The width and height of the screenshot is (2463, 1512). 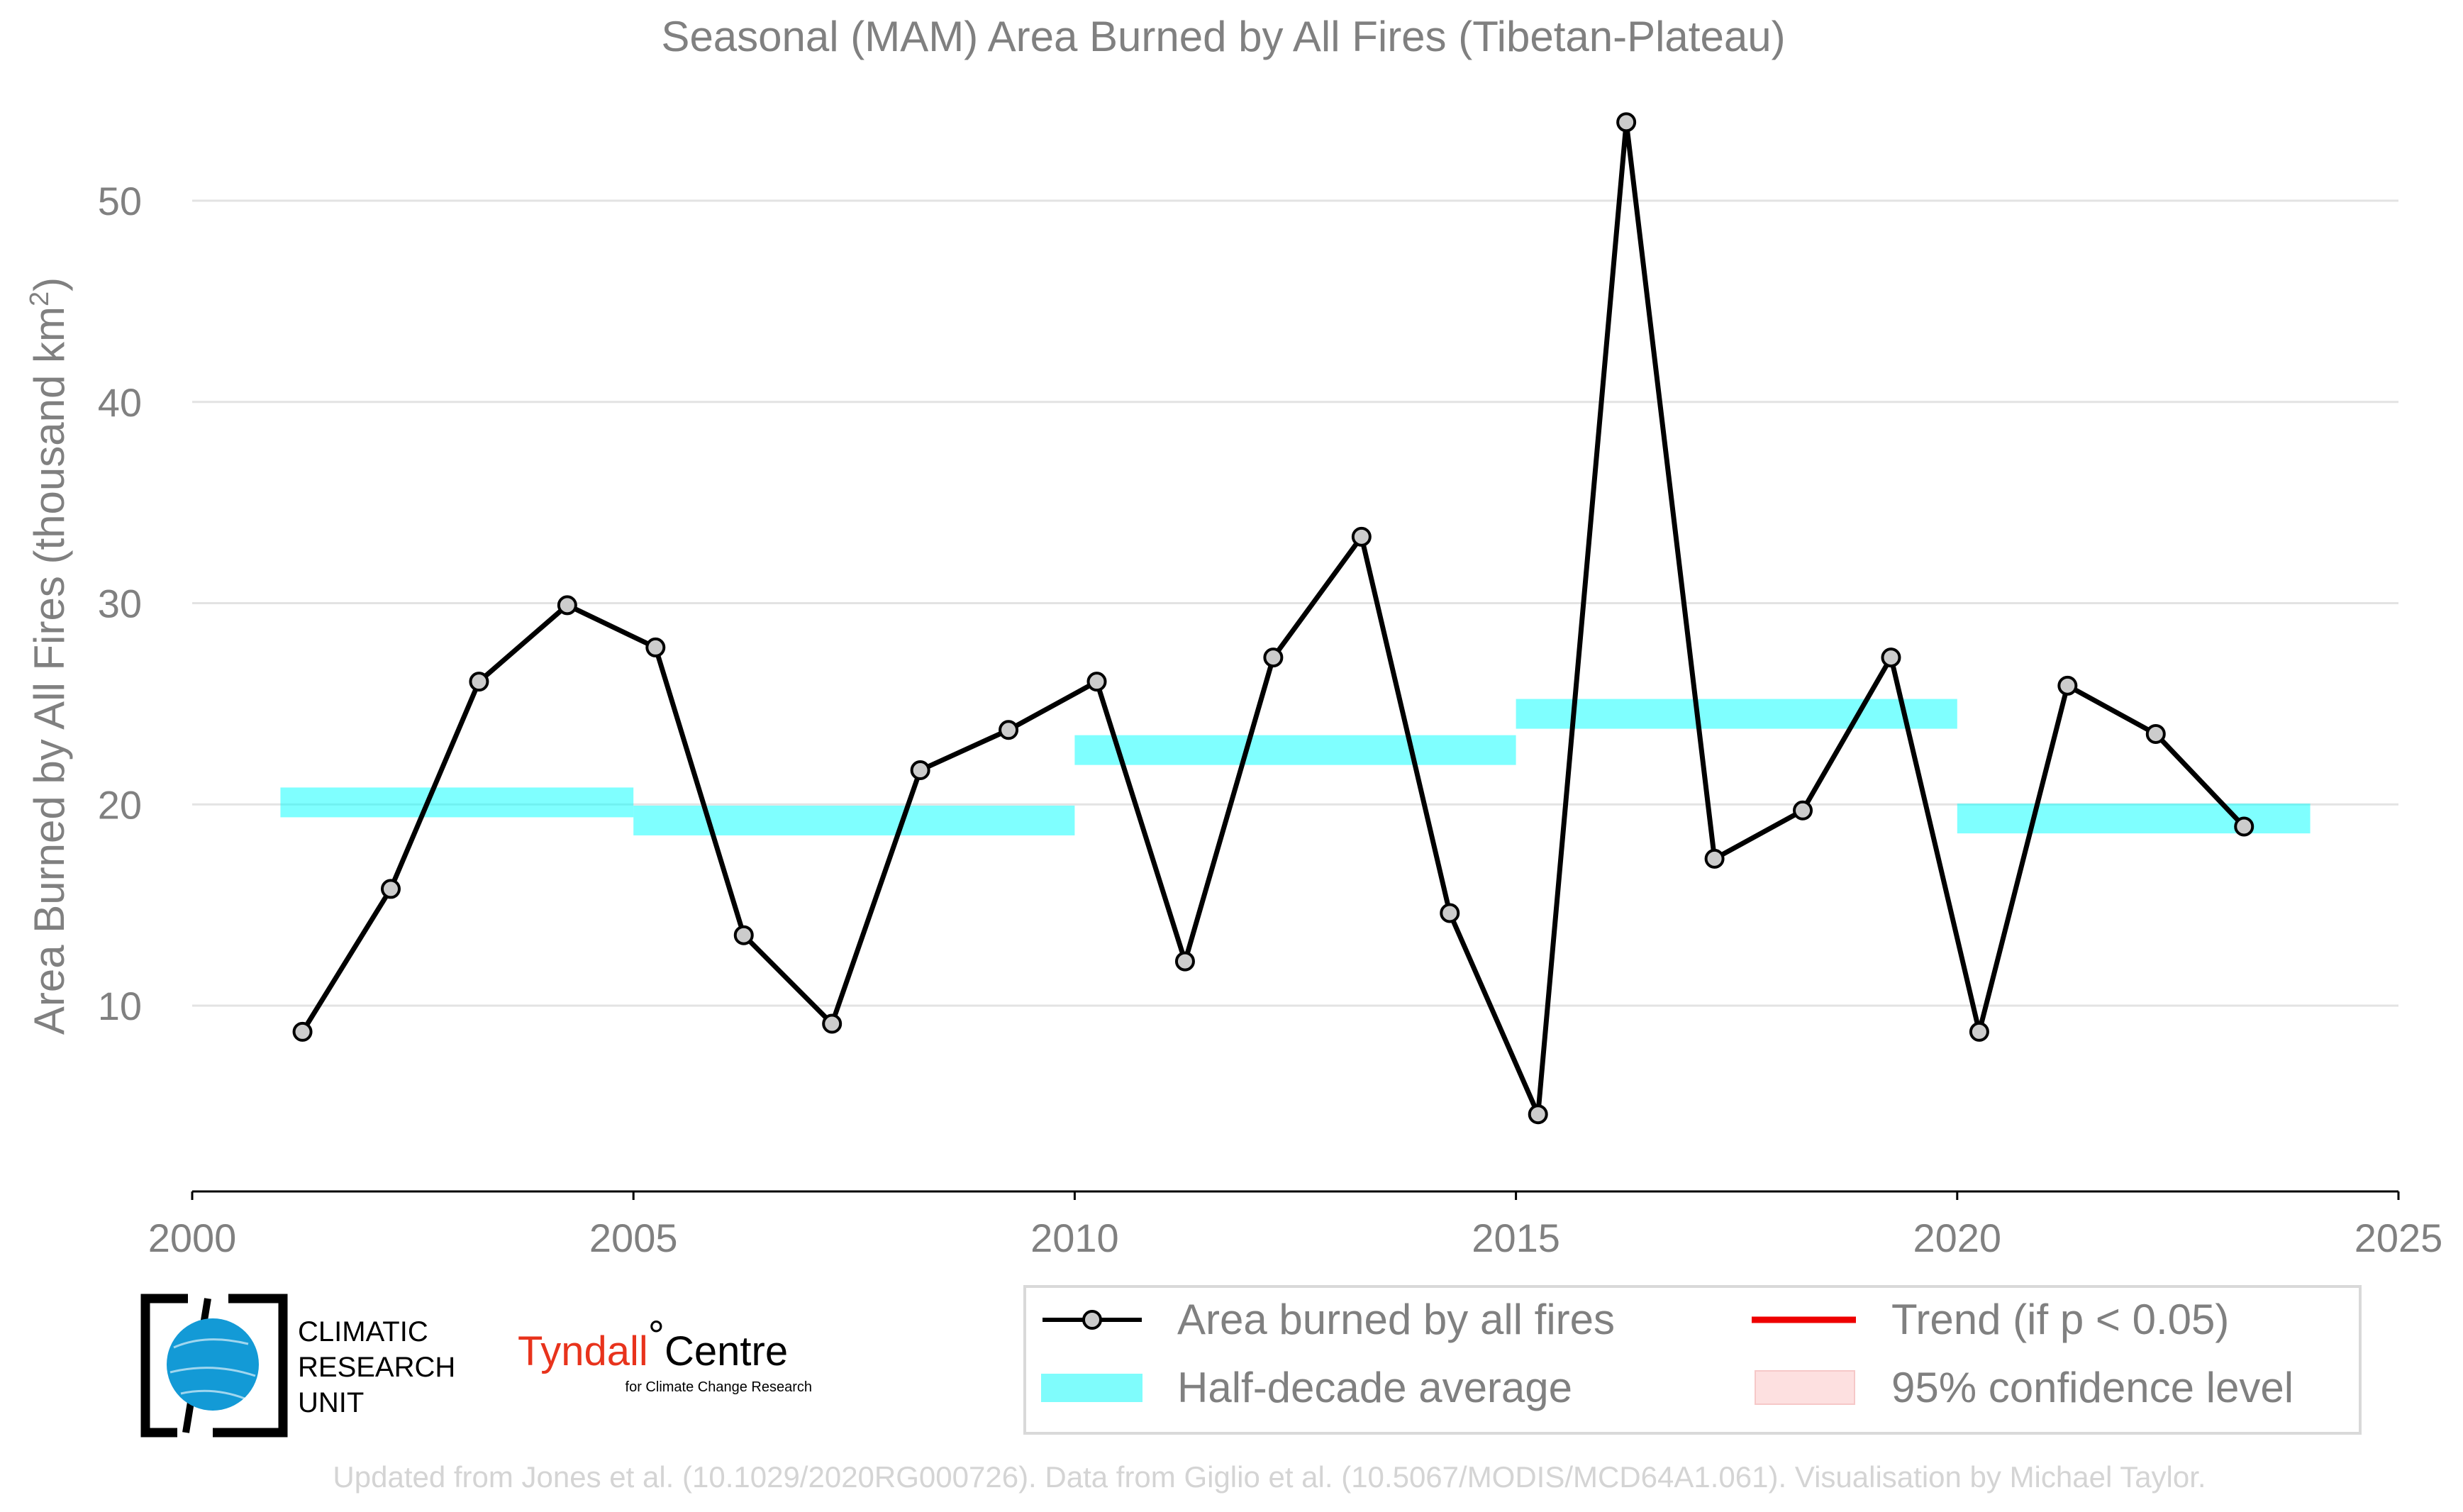 I want to click on x-tick-label: 2010, so click(x=1074, y=1238).